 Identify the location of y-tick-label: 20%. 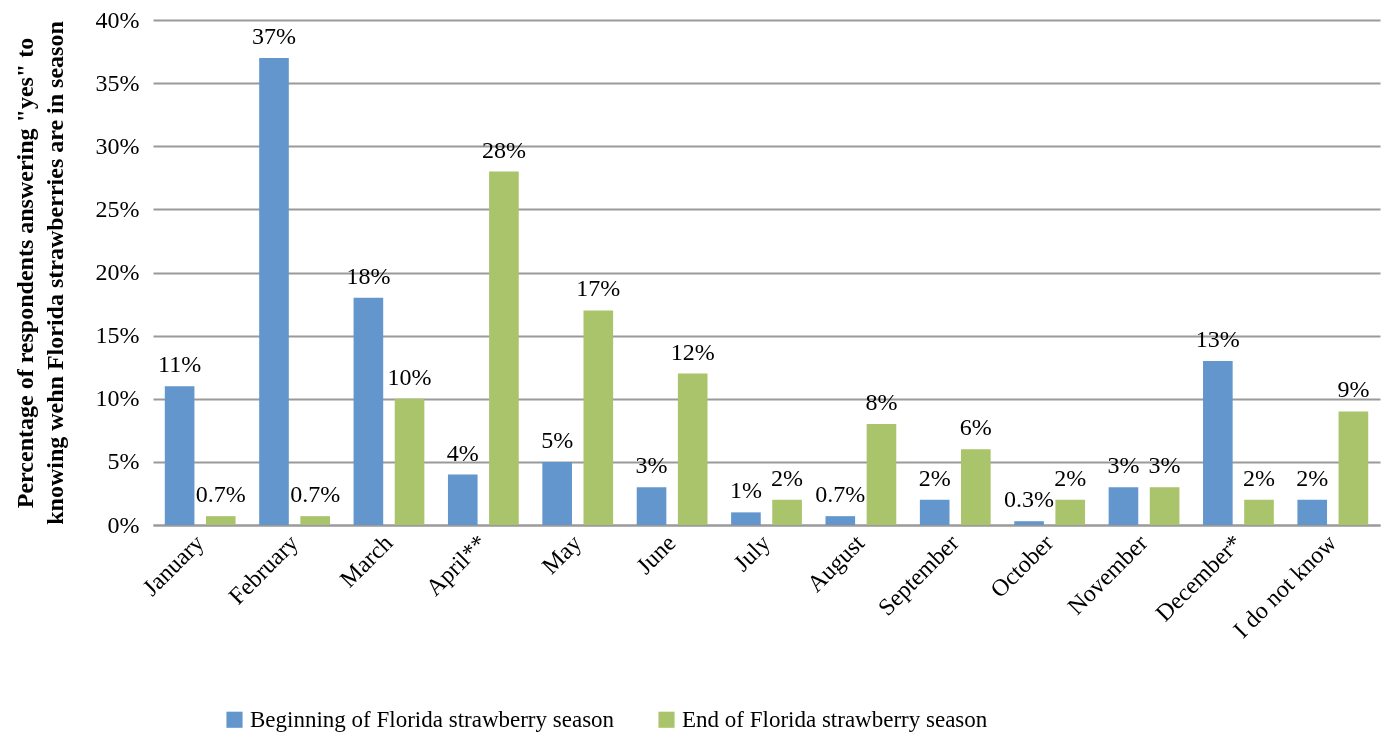
(117, 272).